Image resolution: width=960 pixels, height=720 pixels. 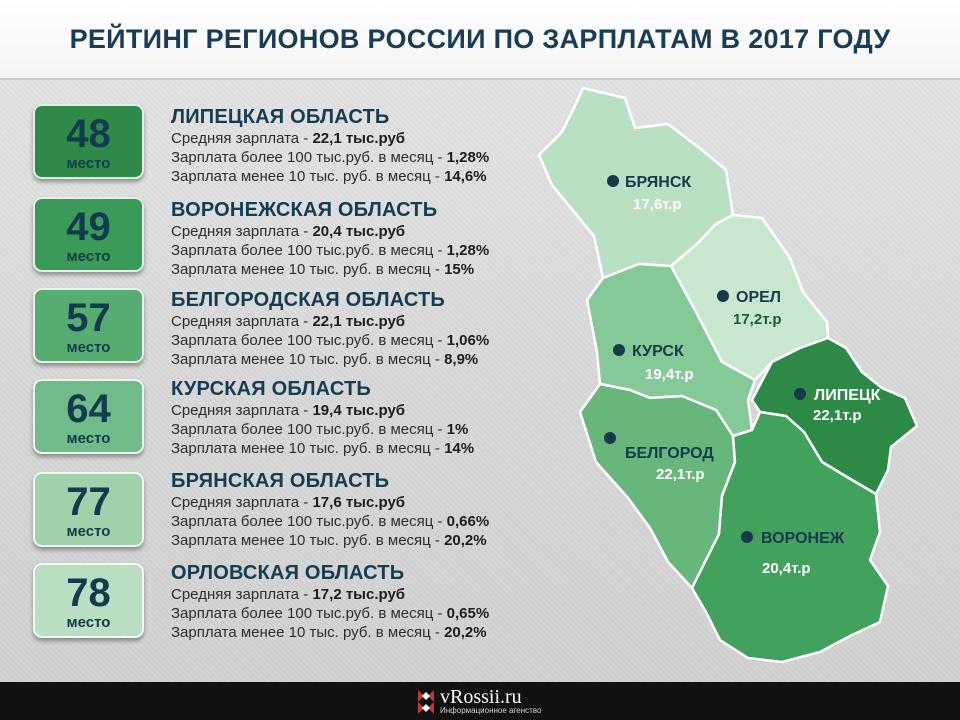 I want to click on city-salary-lipetsk: 22,1т.р, so click(x=837, y=415).